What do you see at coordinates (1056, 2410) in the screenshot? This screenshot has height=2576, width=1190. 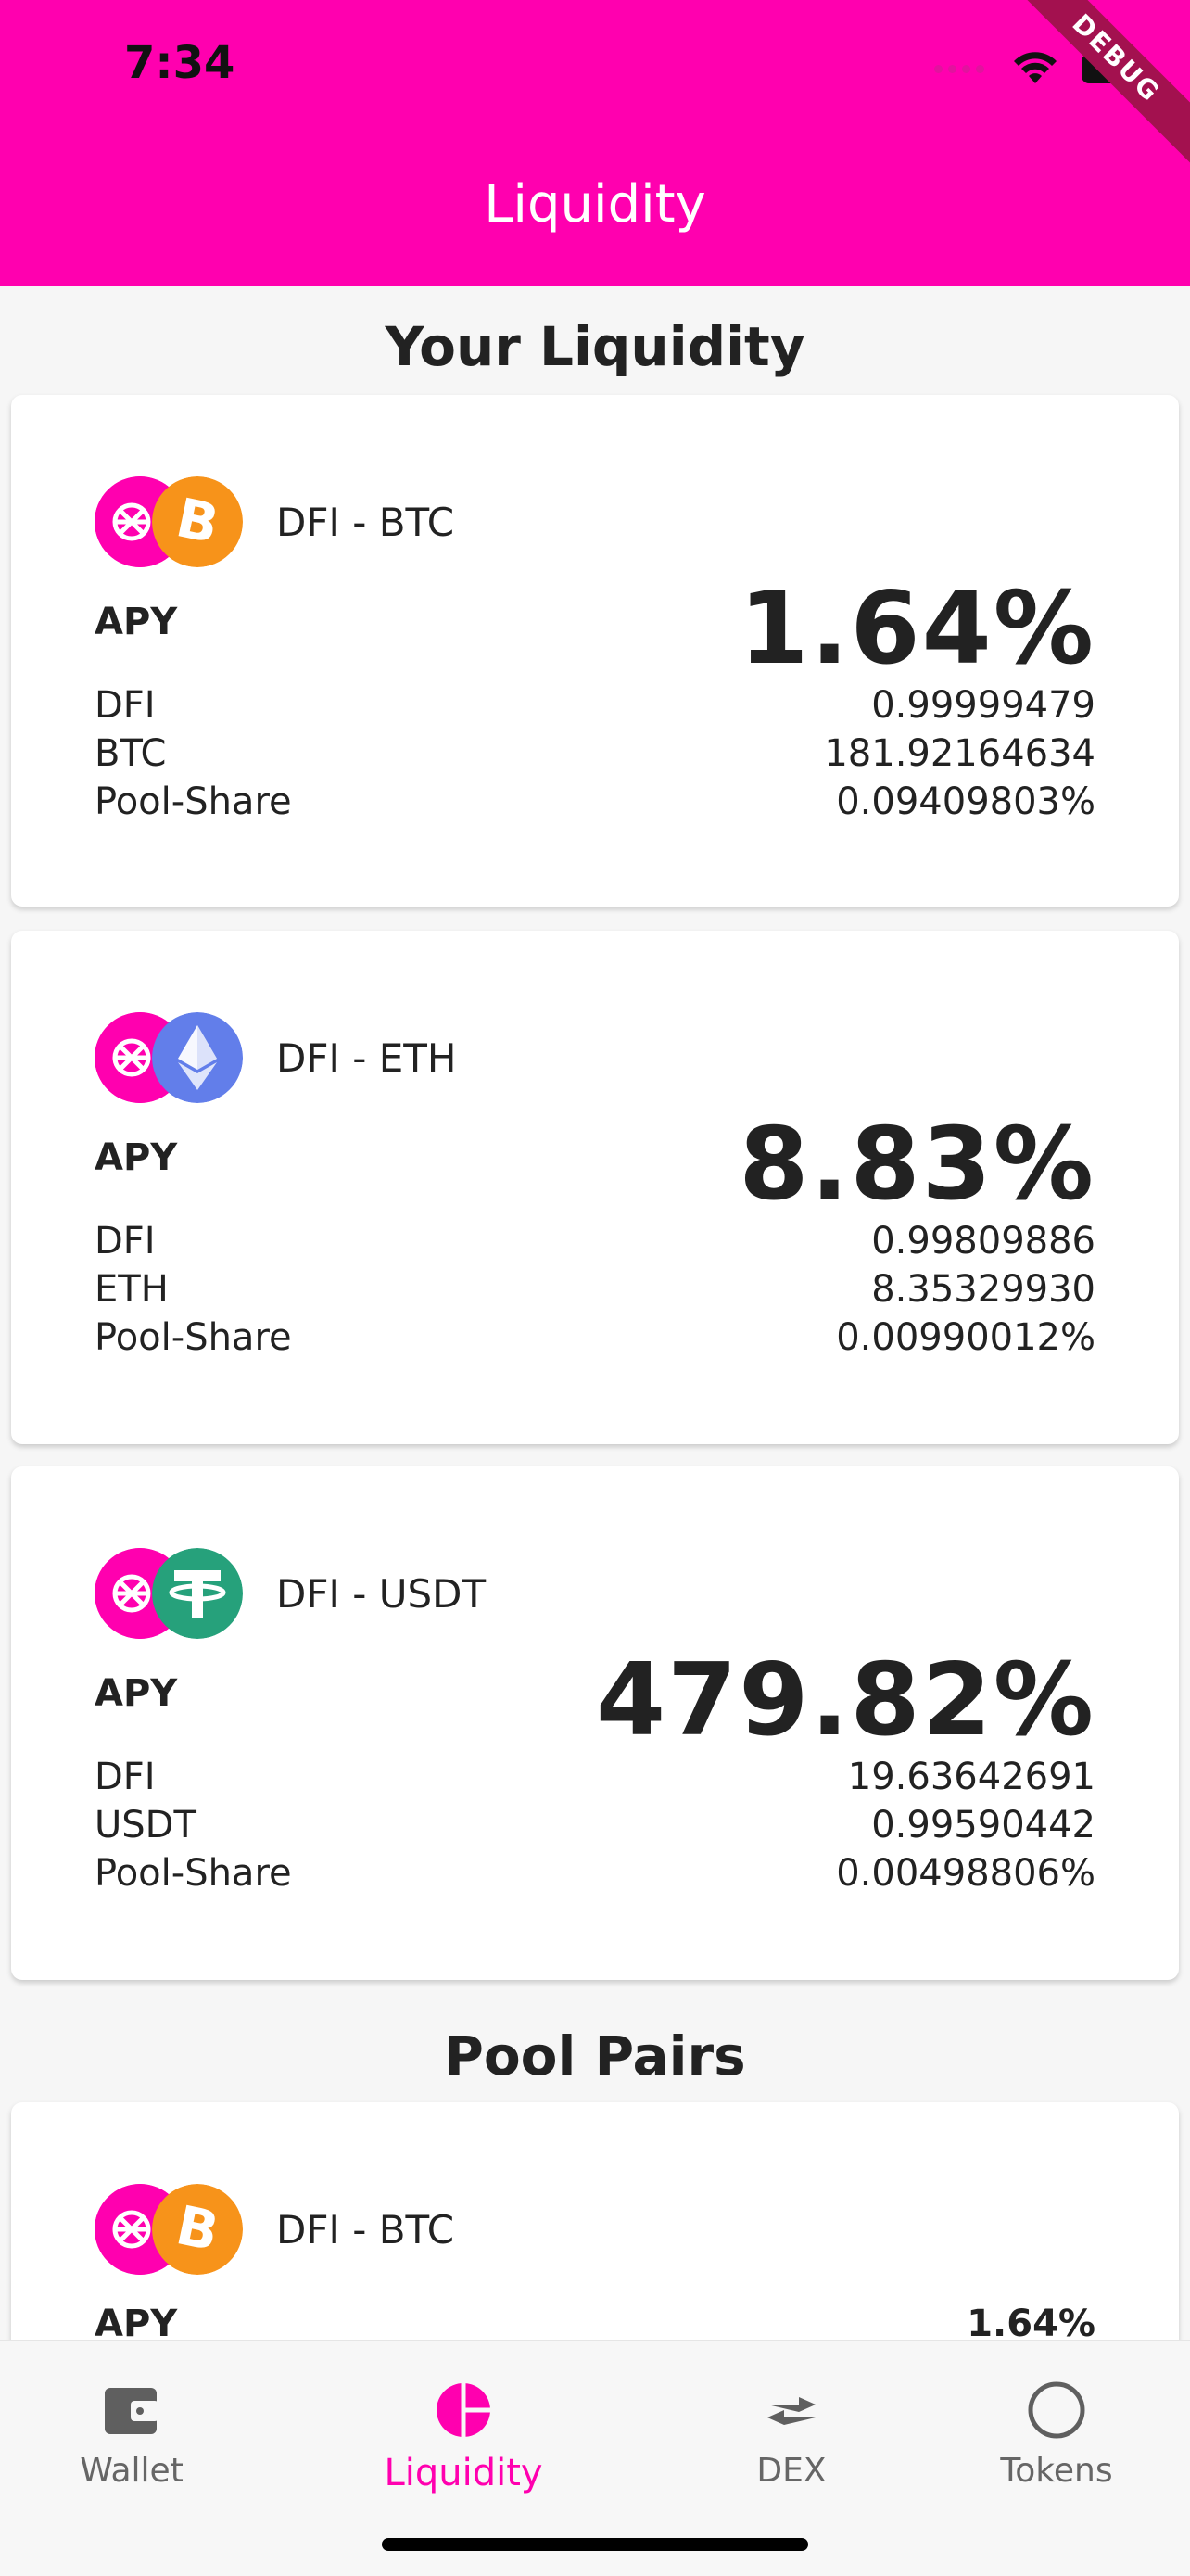 I see `circle-icon` at bounding box center [1056, 2410].